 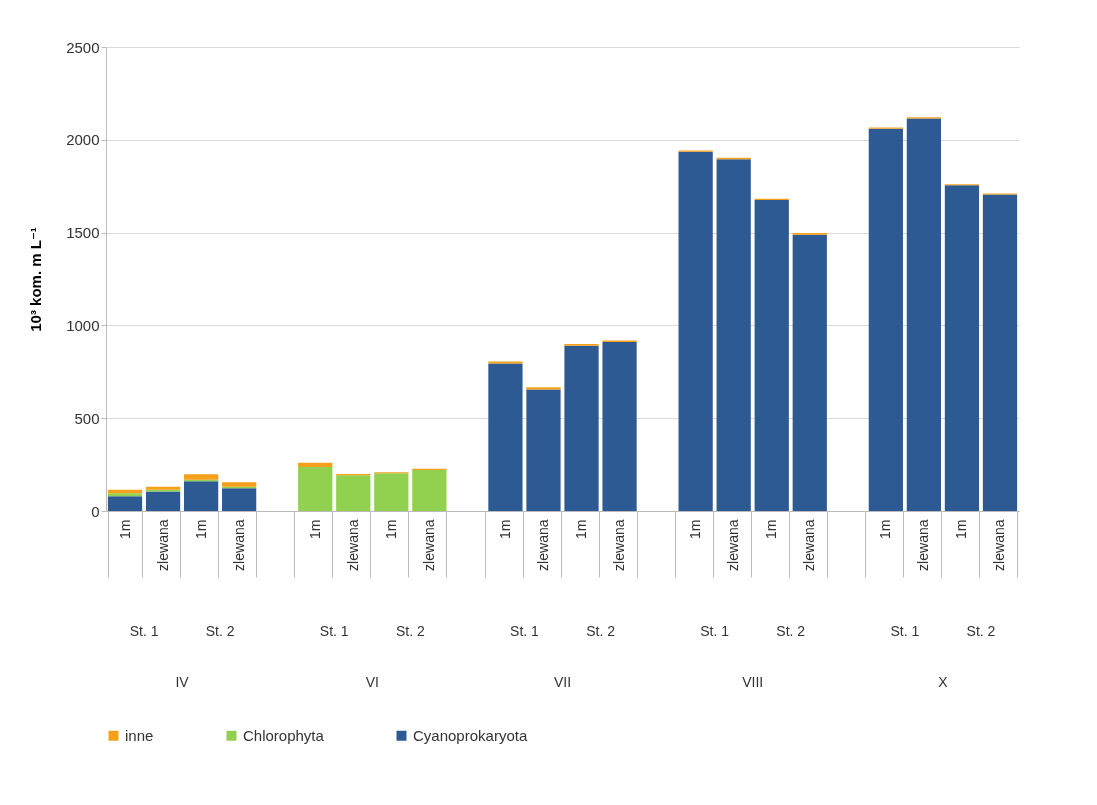 I want to click on legend-label: Chlorophyta, so click(x=284, y=735).